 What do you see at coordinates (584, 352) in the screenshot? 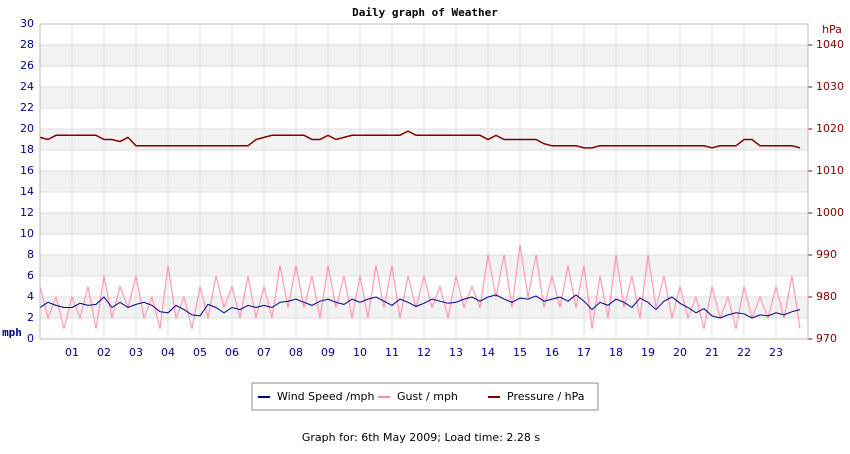
I see `x-tick-label: 17` at bounding box center [584, 352].